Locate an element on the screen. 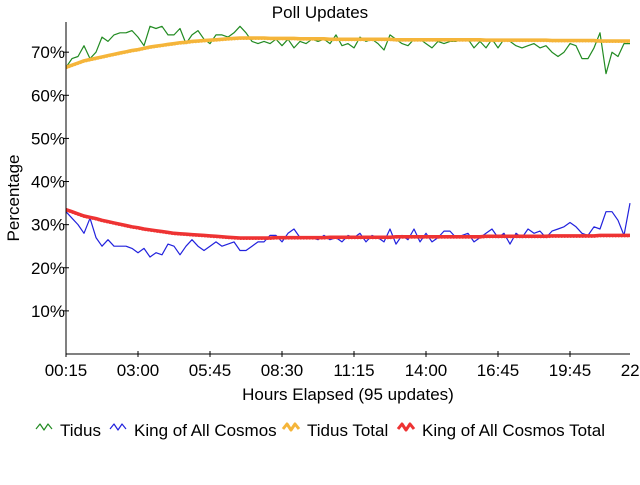  legend-label-1: King of All Cosmos is located at coordinates (205, 430).